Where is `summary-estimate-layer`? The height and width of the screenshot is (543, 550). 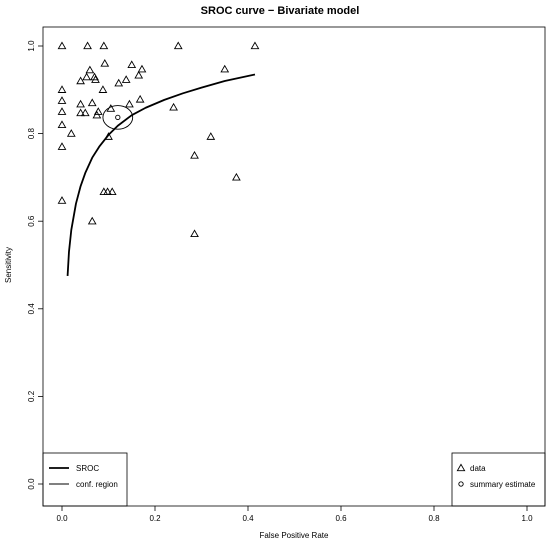 summary-estimate-layer is located at coordinates (118, 117).